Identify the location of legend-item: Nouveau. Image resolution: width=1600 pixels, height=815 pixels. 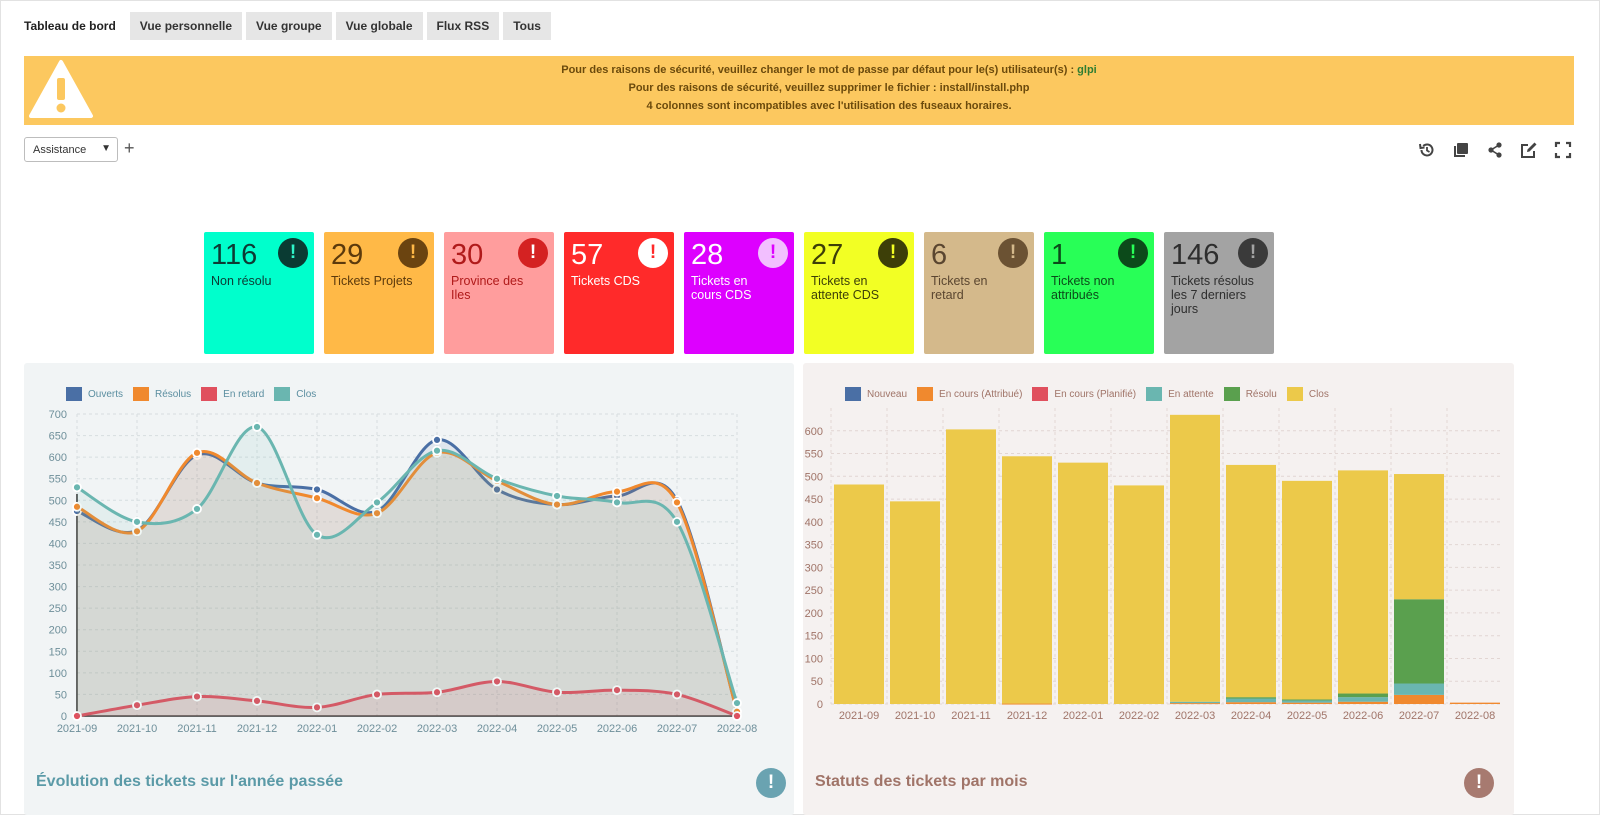
(876, 394).